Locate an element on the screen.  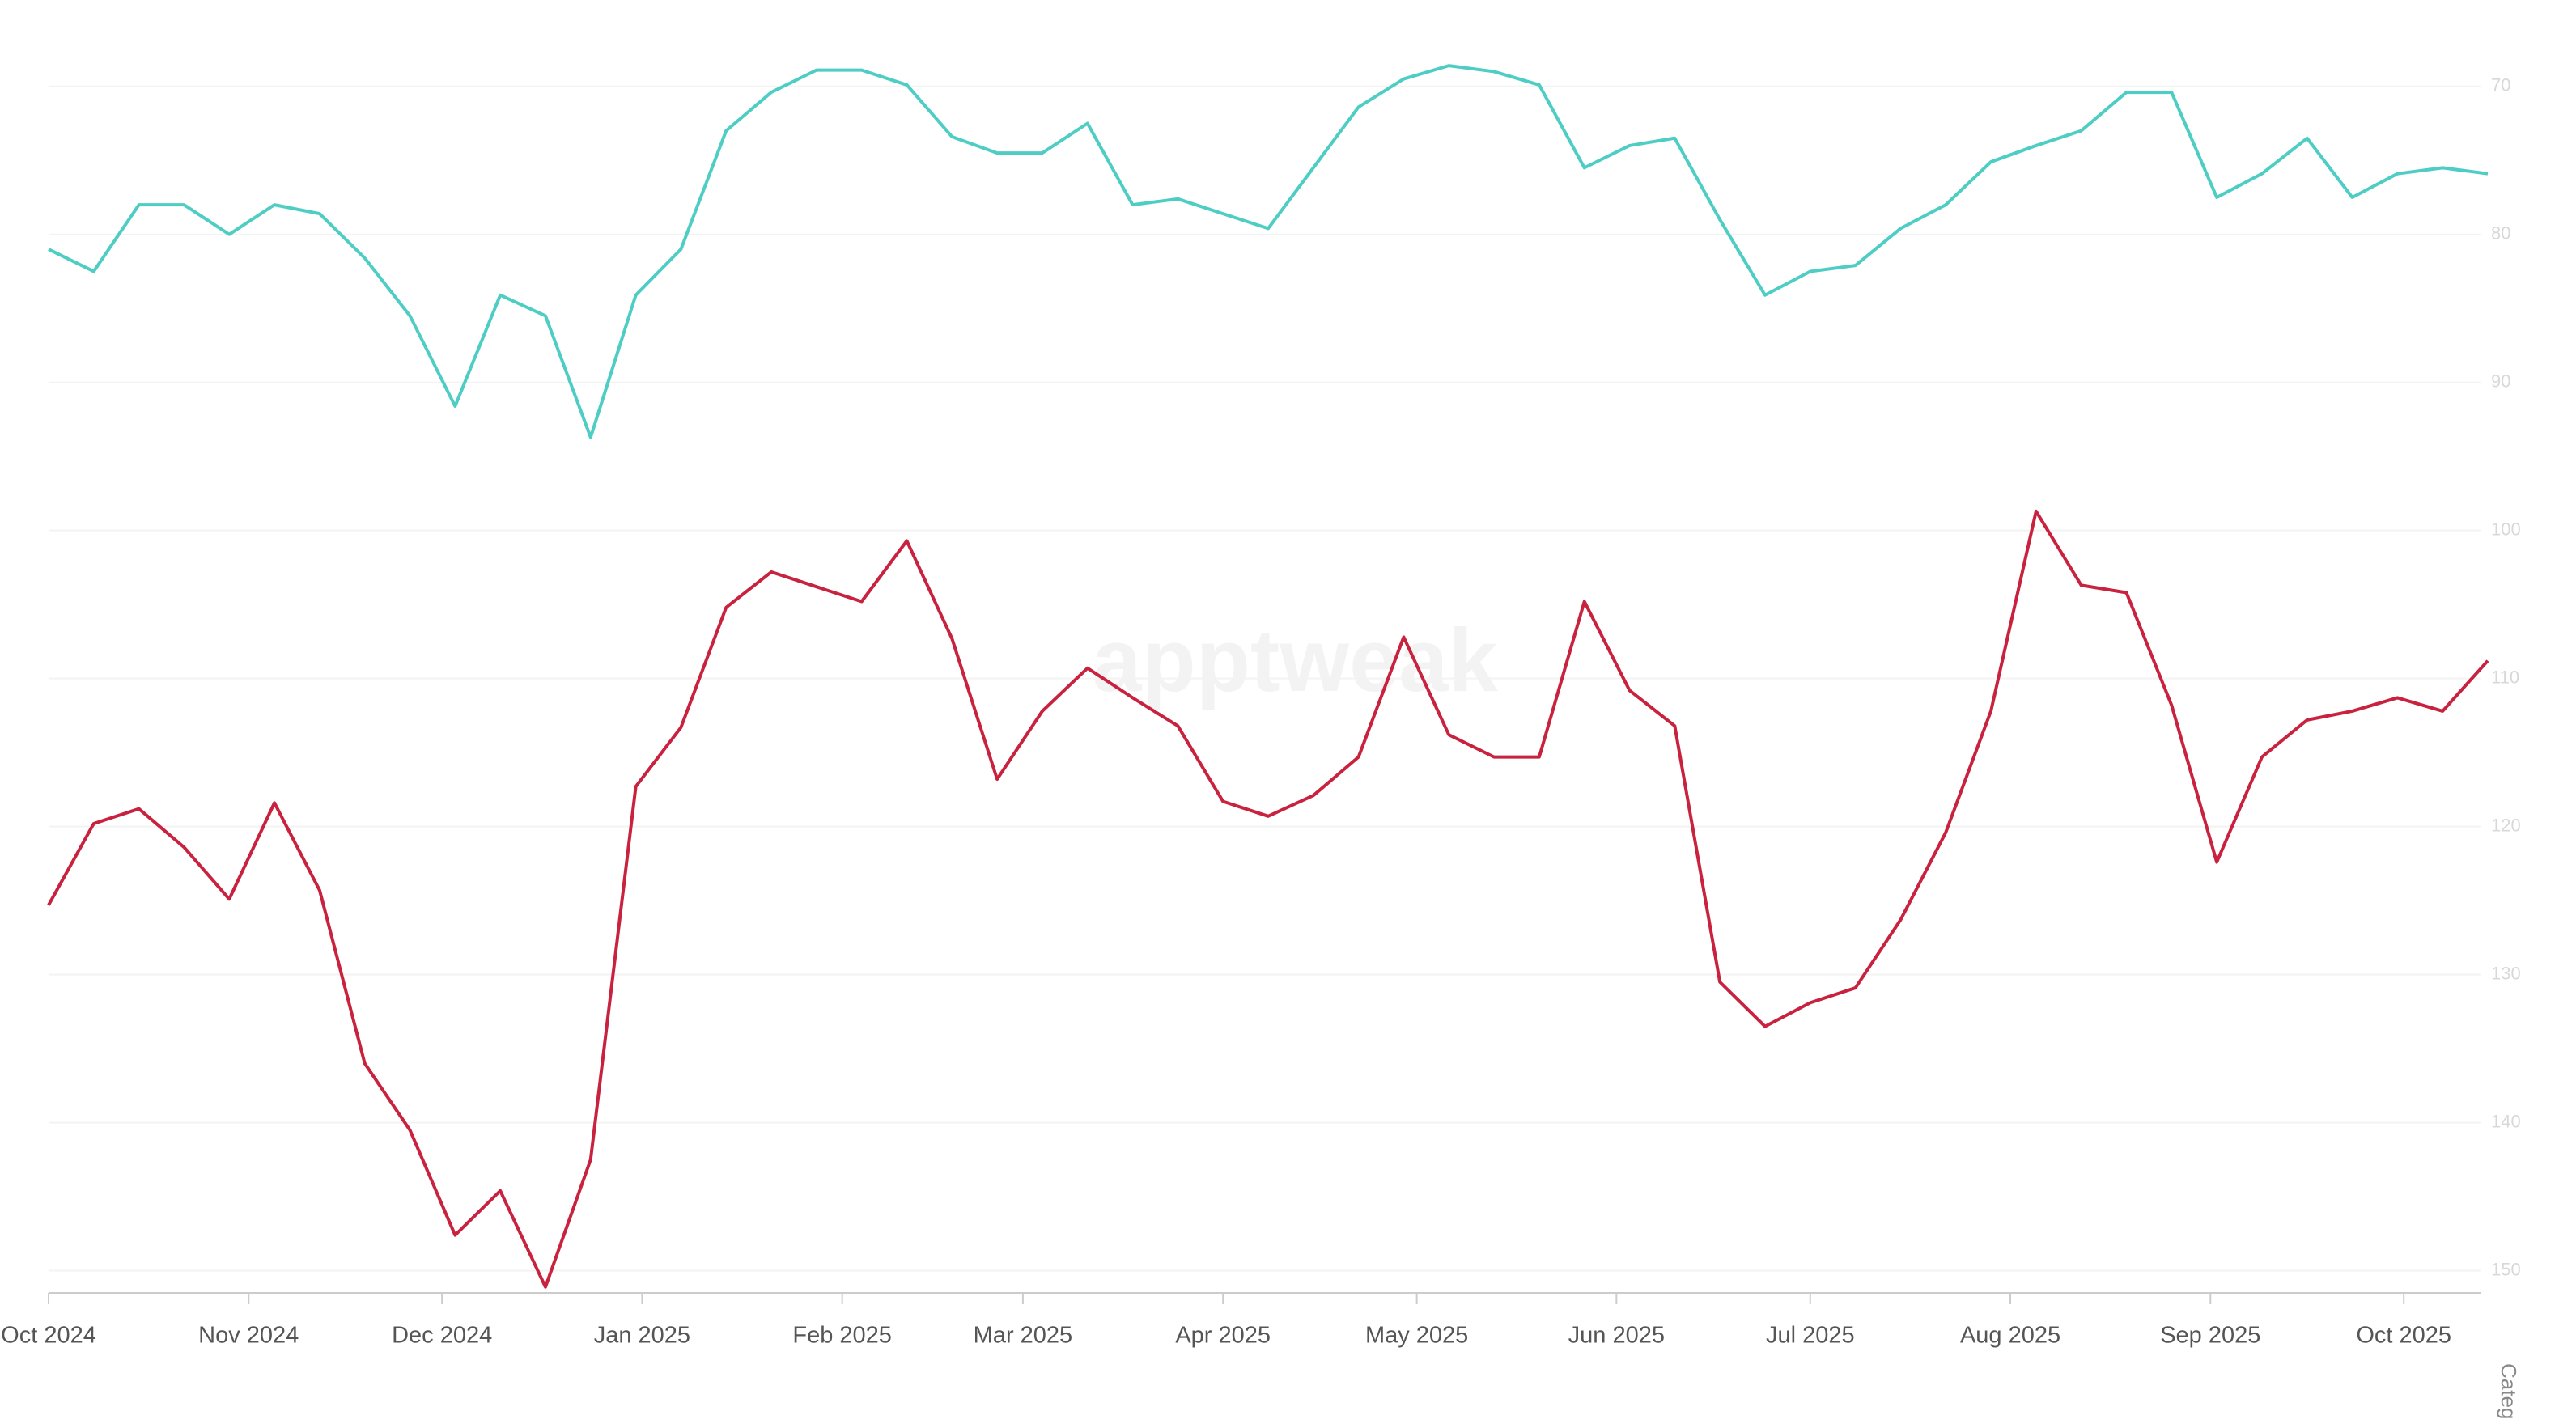
x-tick-label: Nov 2024 is located at coordinates (248, 1336).